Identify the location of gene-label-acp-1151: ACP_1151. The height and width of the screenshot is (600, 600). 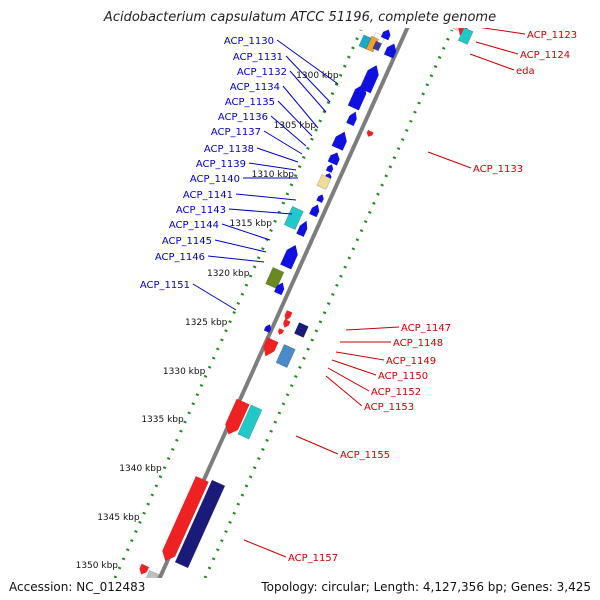
(165, 285).